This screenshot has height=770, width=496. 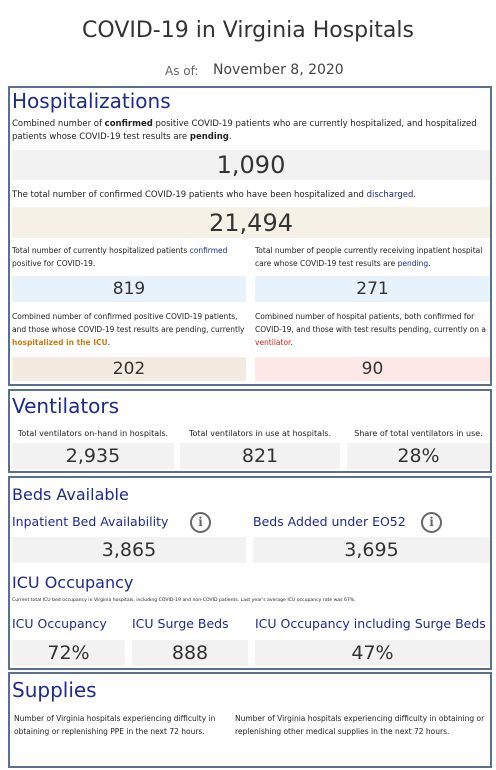 What do you see at coordinates (93, 456) in the screenshot?
I see `value: 2,935` at bounding box center [93, 456].